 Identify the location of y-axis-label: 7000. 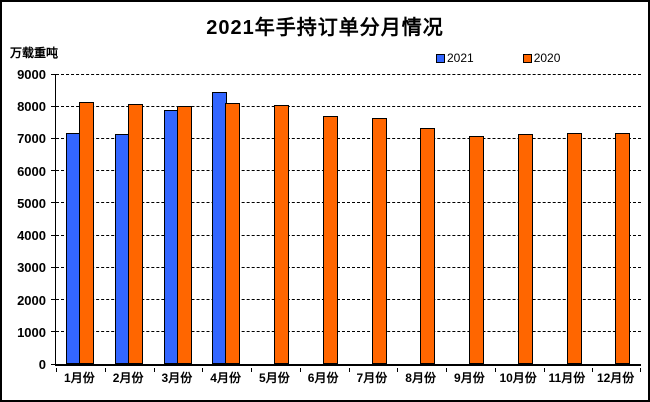
(31, 139).